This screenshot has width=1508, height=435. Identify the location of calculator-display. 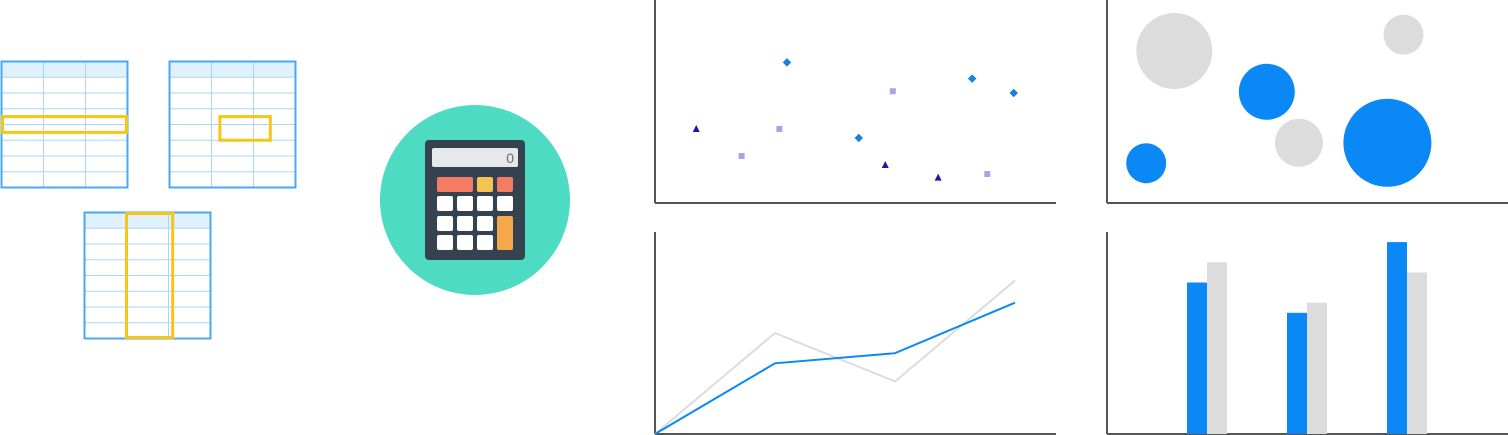
(475, 157).